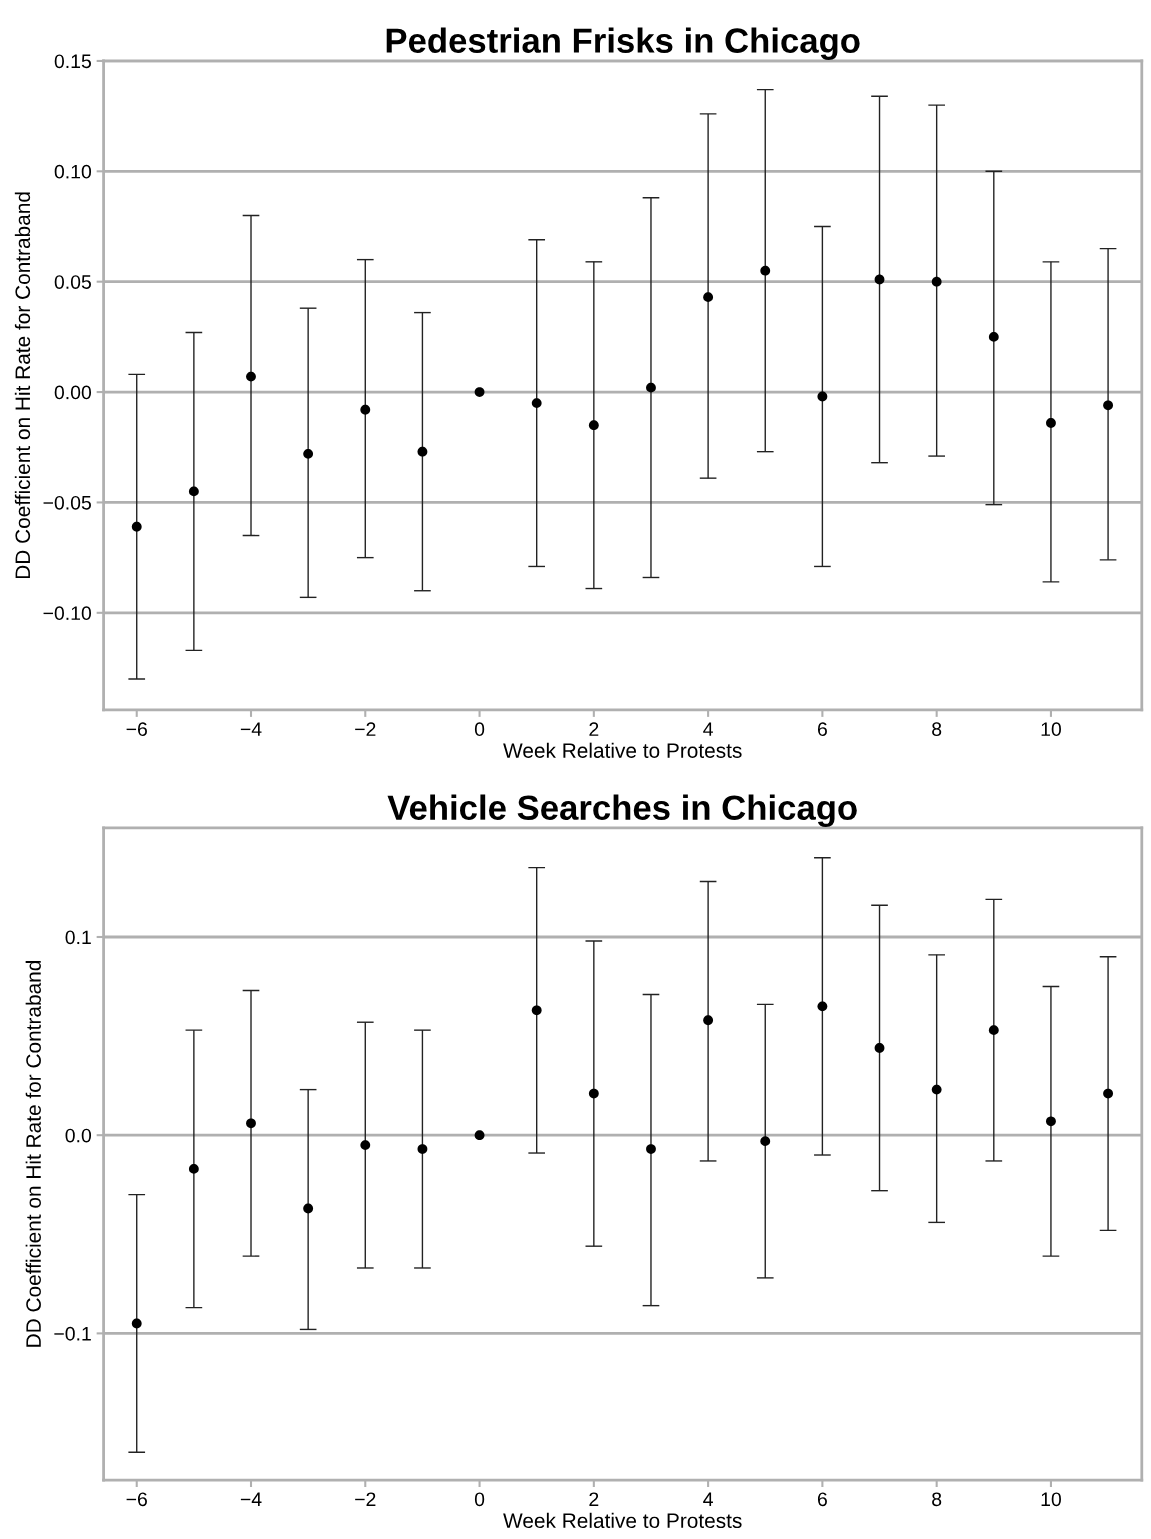  Describe the element at coordinates (623, 43) in the screenshot. I see `chart-title: Pedestrian Frisks in Chicago` at that location.